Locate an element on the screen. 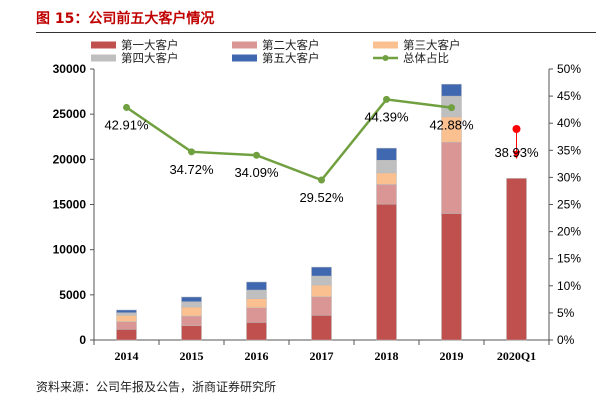 The height and width of the screenshot is (403, 605). x-tick-label: 2016 is located at coordinates (257, 356).